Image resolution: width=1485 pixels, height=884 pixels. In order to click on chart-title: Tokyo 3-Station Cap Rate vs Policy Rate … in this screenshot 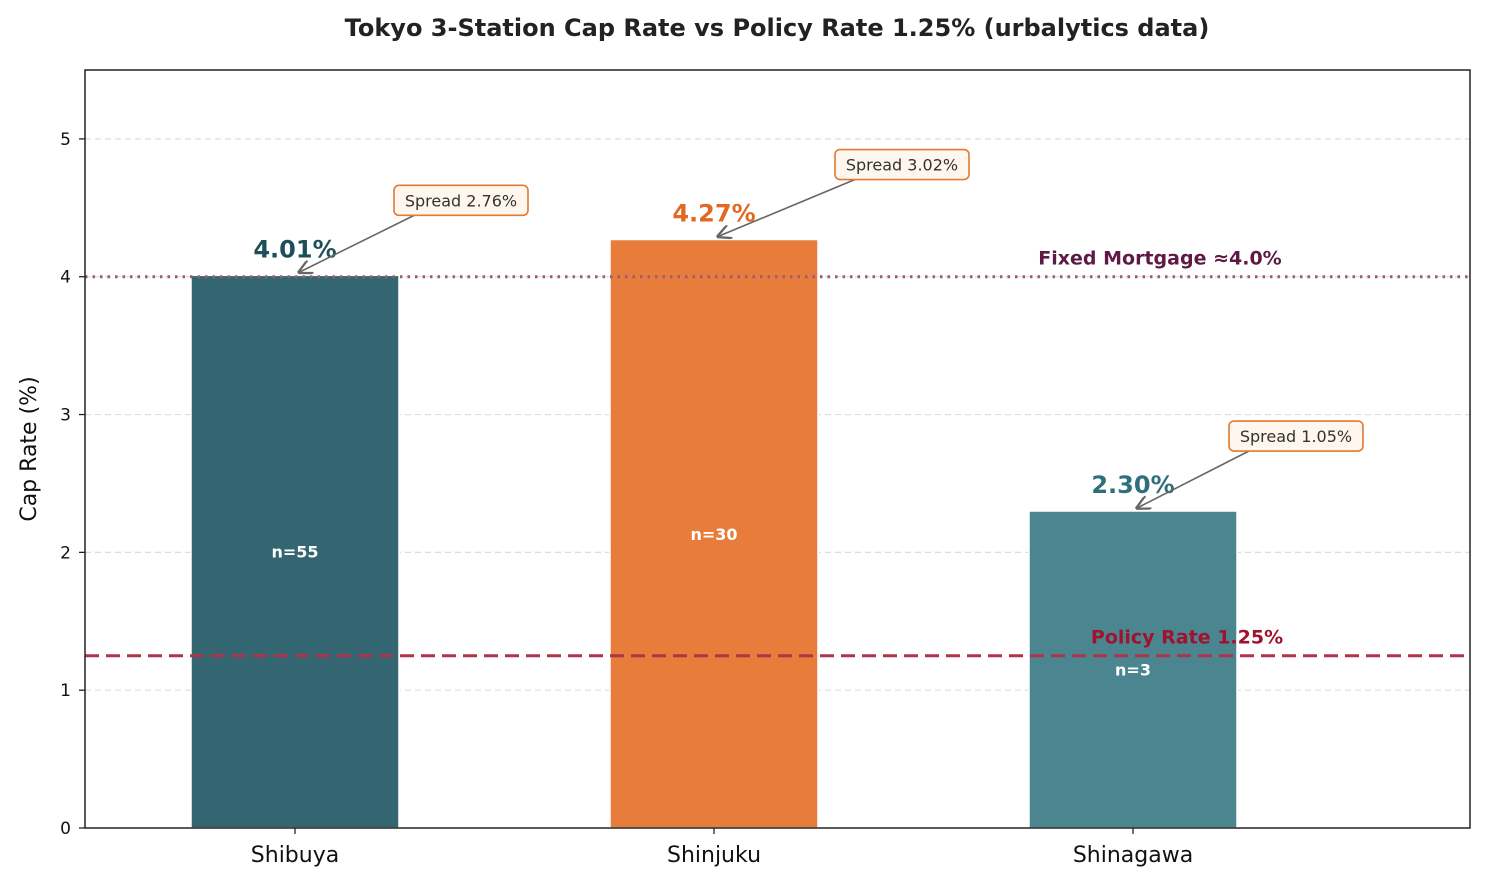, I will do `click(777, 28)`.